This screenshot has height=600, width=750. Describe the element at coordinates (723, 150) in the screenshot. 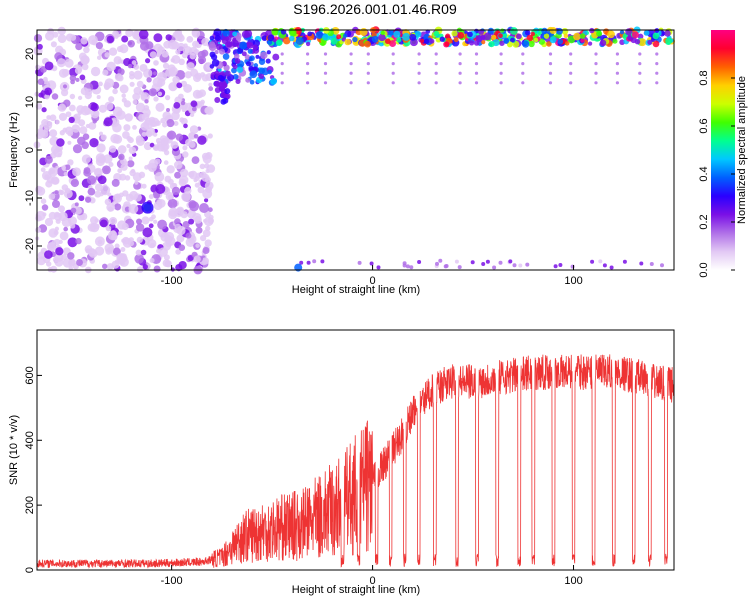

I see `colorbar-gradient` at that location.